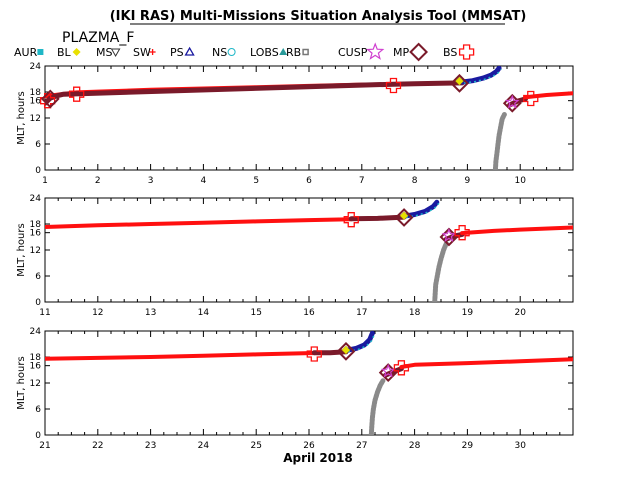 The image size is (636, 500). Describe the element at coordinates (361, 313) in the screenshot. I see `x-tick-label: 17` at that location.